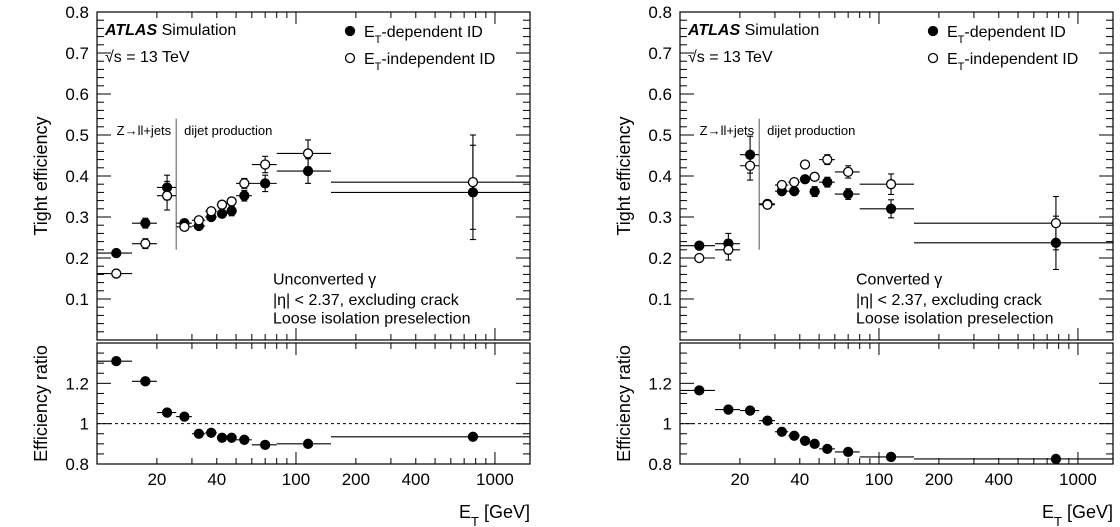 This screenshot has height=527, width=1120. What do you see at coordinates (999, 479) in the screenshot?
I see `x-tick-label: 400` at bounding box center [999, 479].